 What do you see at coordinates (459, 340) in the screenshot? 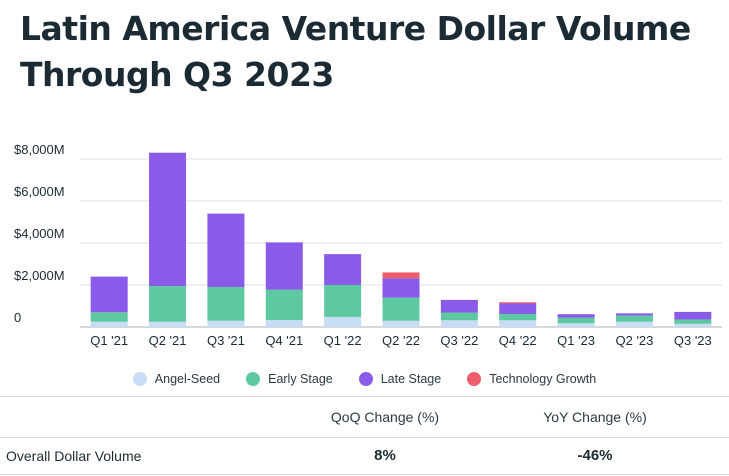
I see `x-tick-label: Q3 '22` at bounding box center [459, 340].